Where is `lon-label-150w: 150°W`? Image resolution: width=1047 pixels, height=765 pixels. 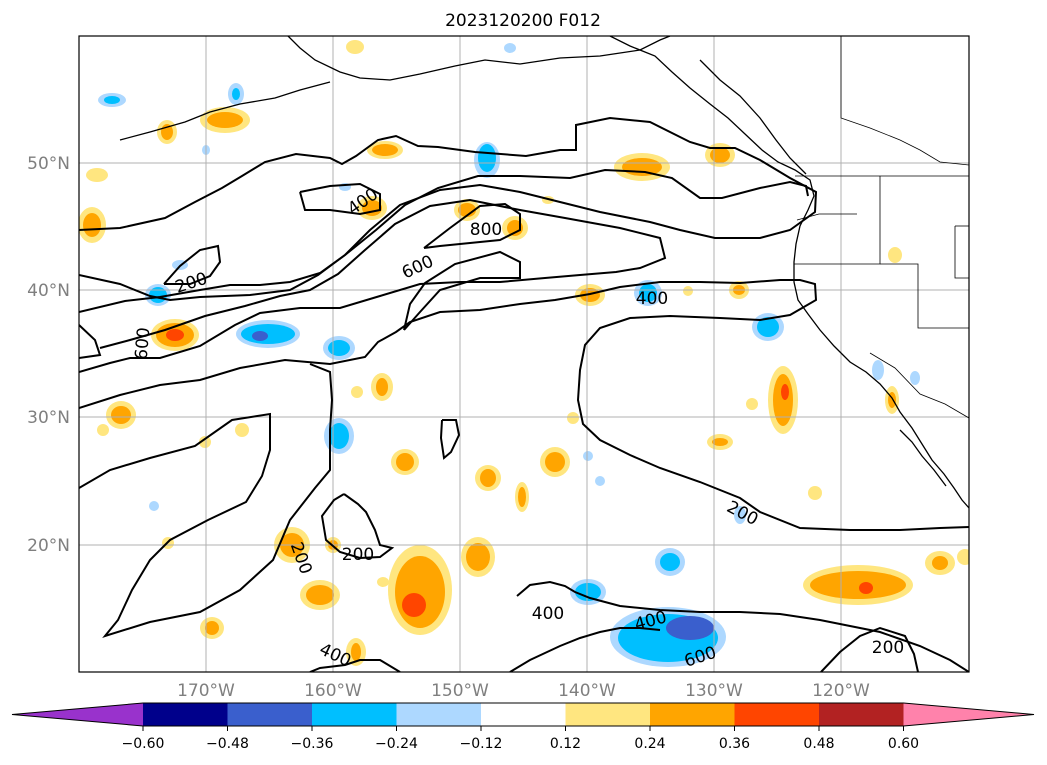
lon-label-150w: 150°W is located at coordinates (460, 691).